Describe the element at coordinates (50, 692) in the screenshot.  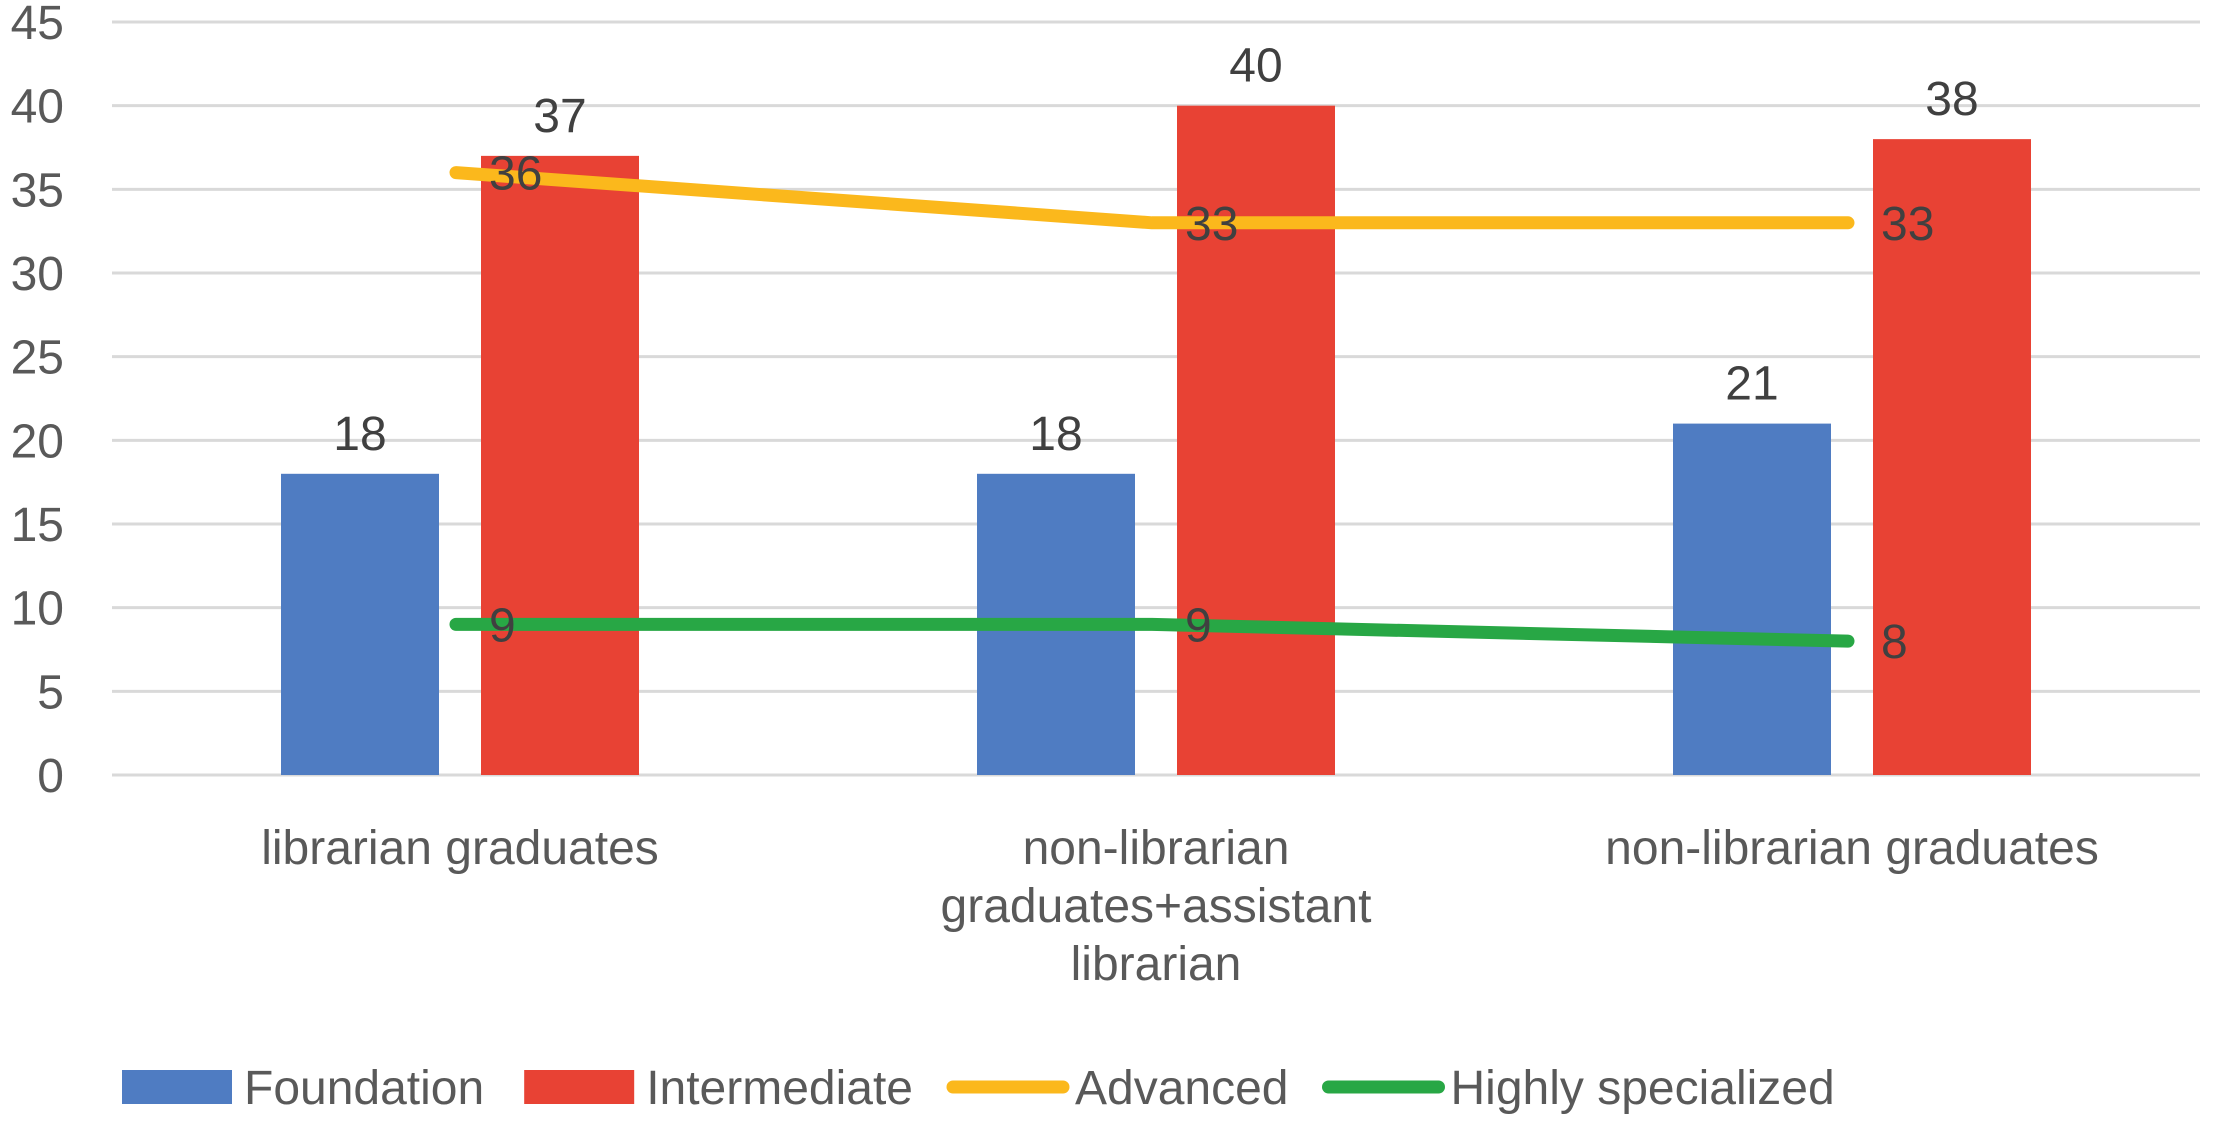
I see `y-tick-label: 5` at that location.